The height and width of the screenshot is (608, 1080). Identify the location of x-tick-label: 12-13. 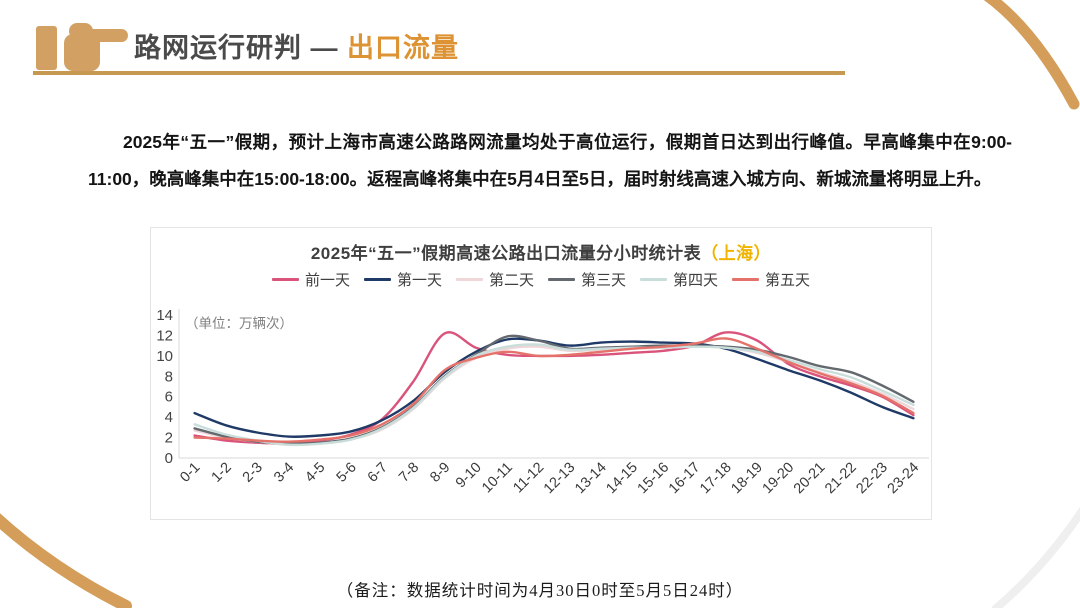
(560, 479).